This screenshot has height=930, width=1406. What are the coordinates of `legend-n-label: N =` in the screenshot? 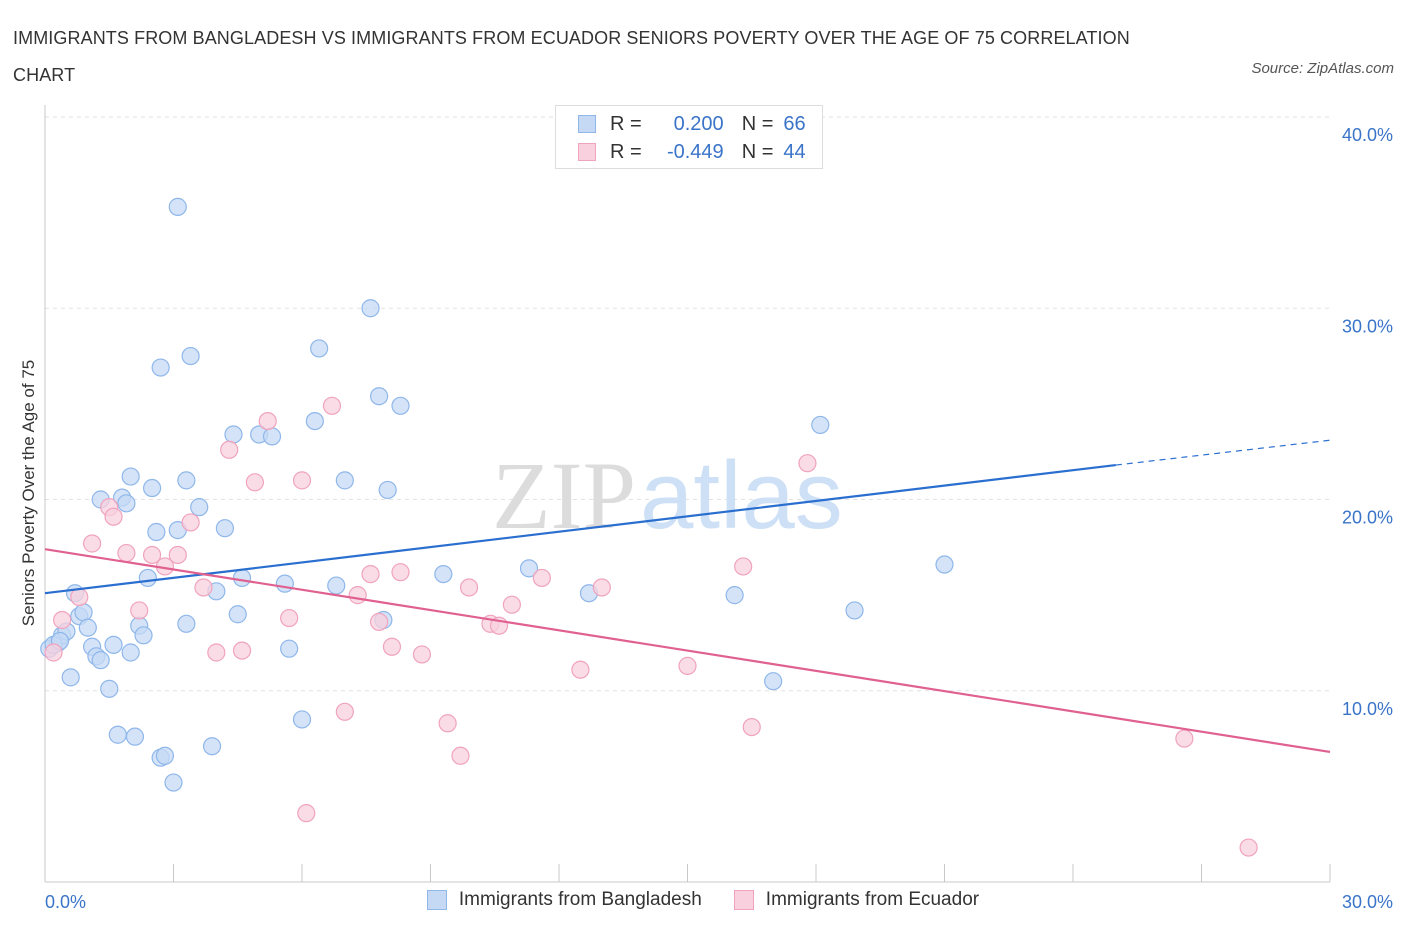 It's located at (757, 123).